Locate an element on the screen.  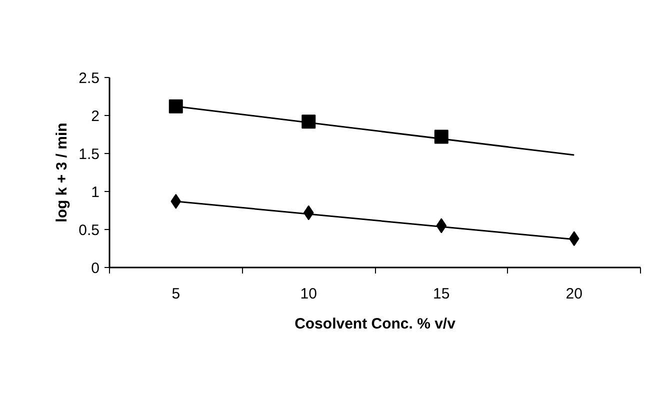
x-axis-title: Cosolvent Conc. % v/v is located at coordinates (375, 324).